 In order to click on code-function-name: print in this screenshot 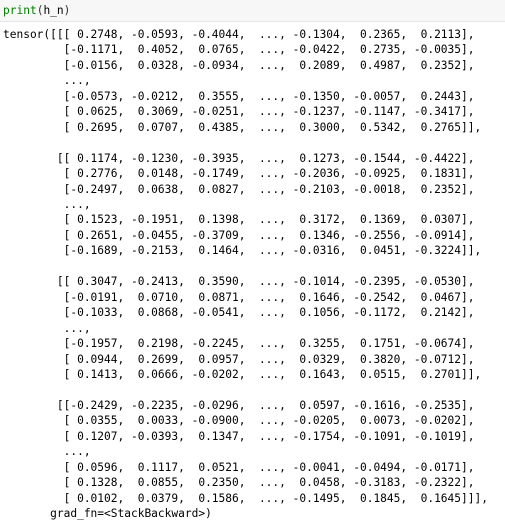, I will do `click(20, 10)`.